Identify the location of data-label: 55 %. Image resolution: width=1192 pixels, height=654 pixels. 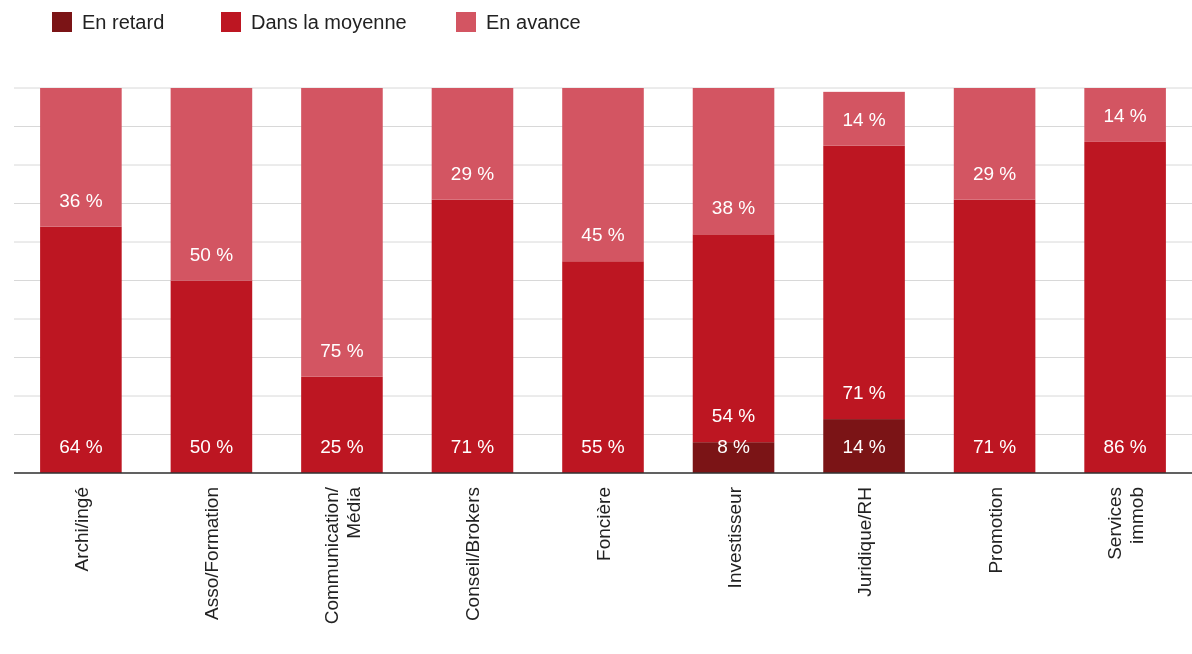
(603, 446).